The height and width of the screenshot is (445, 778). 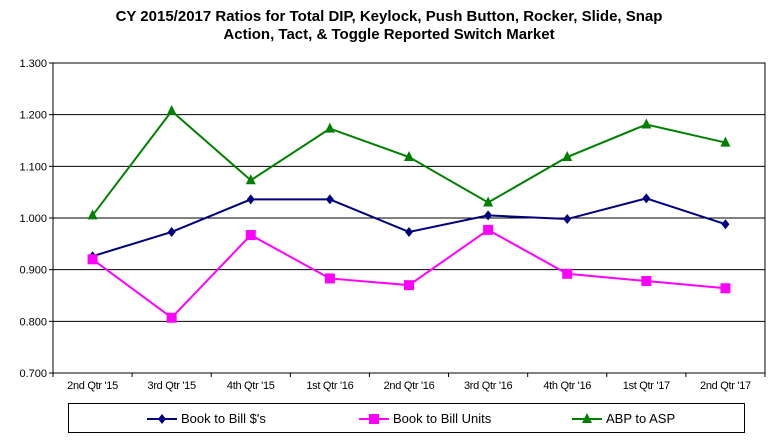 What do you see at coordinates (329, 386) in the screenshot?
I see `x-tick-label: 1st Qtr '16` at bounding box center [329, 386].